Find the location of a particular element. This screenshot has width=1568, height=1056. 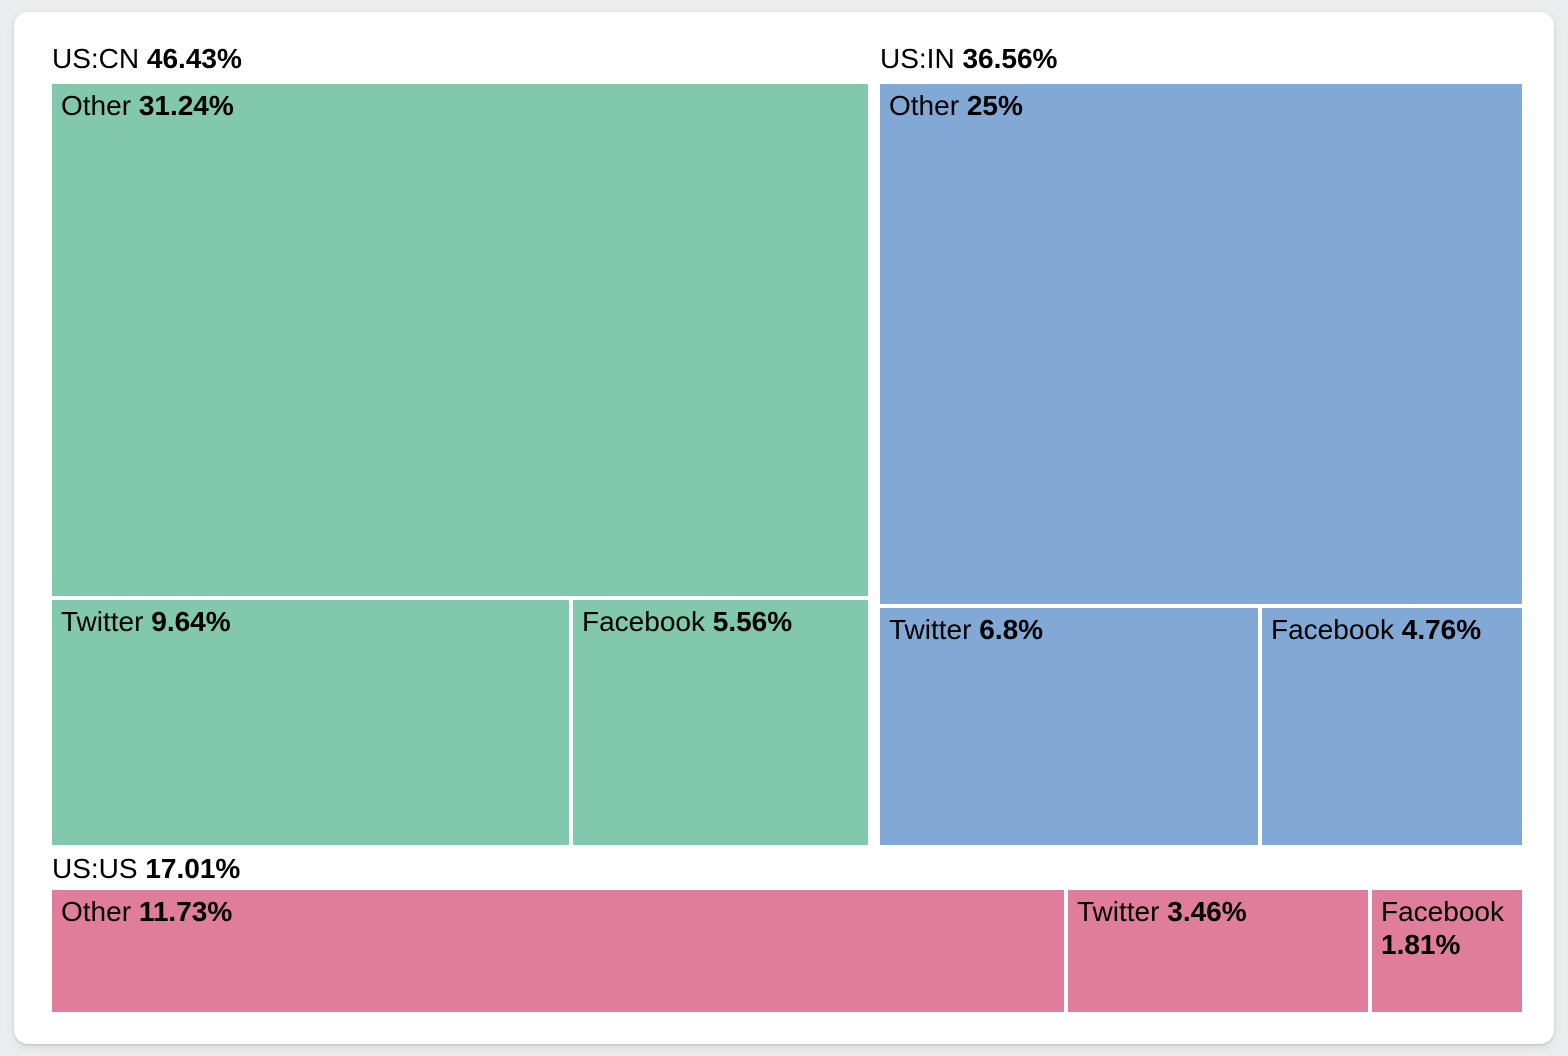

group-label: US:US is located at coordinates (95, 868).